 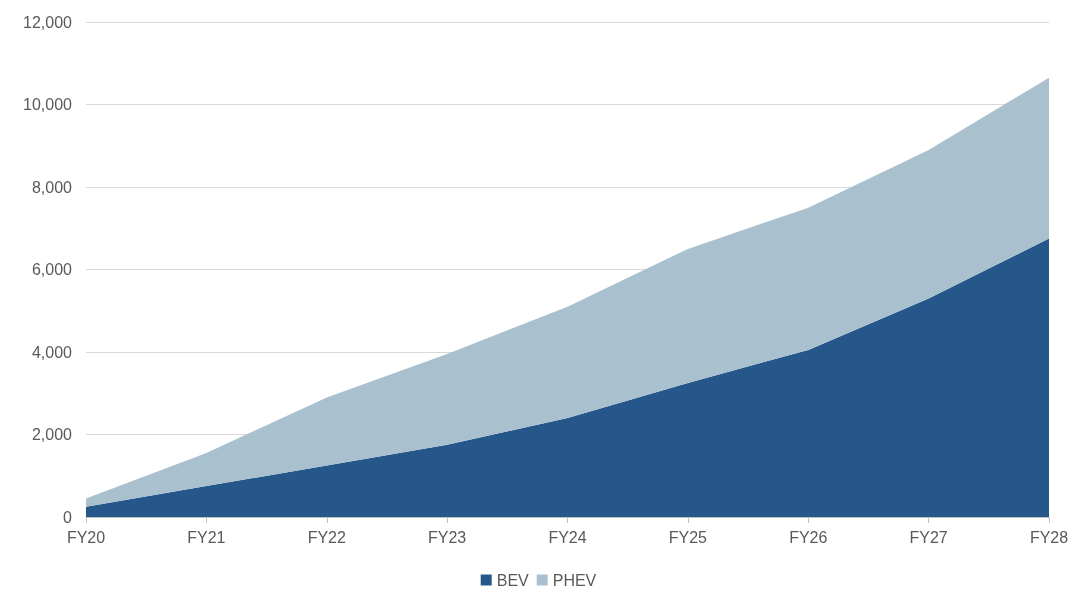 What do you see at coordinates (68, 517) in the screenshot?
I see `y-tick-label: 0` at bounding box center [68, 517].